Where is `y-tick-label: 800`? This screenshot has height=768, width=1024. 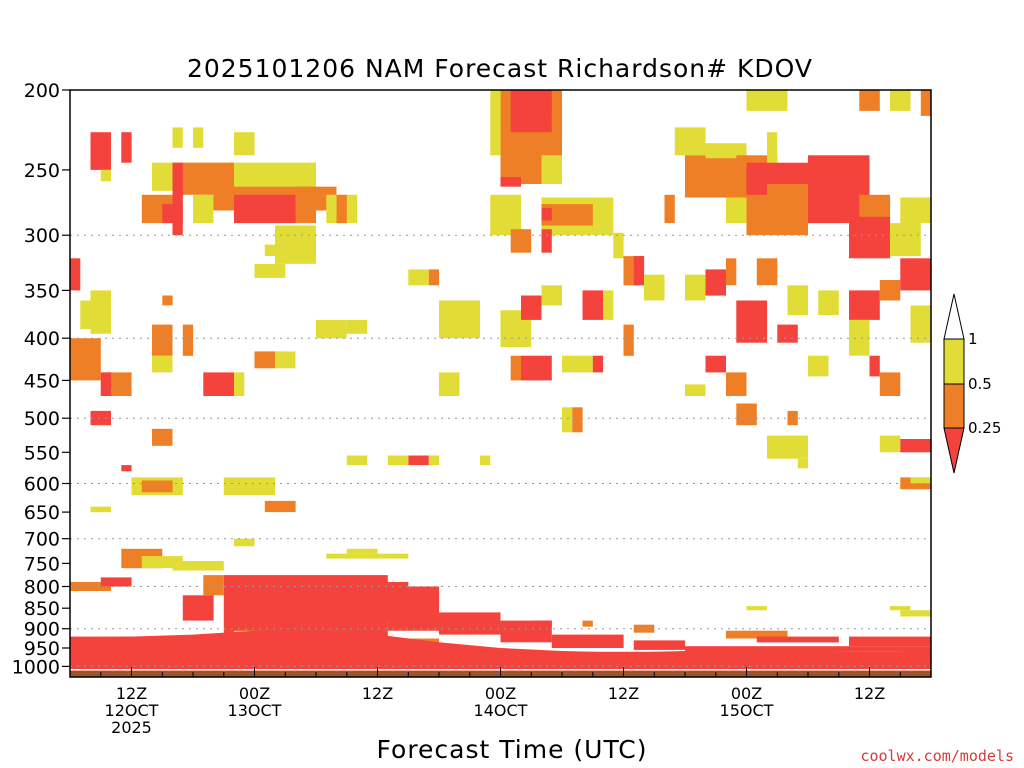 y-tick-label: 800 is located at coordinates (42, 588).